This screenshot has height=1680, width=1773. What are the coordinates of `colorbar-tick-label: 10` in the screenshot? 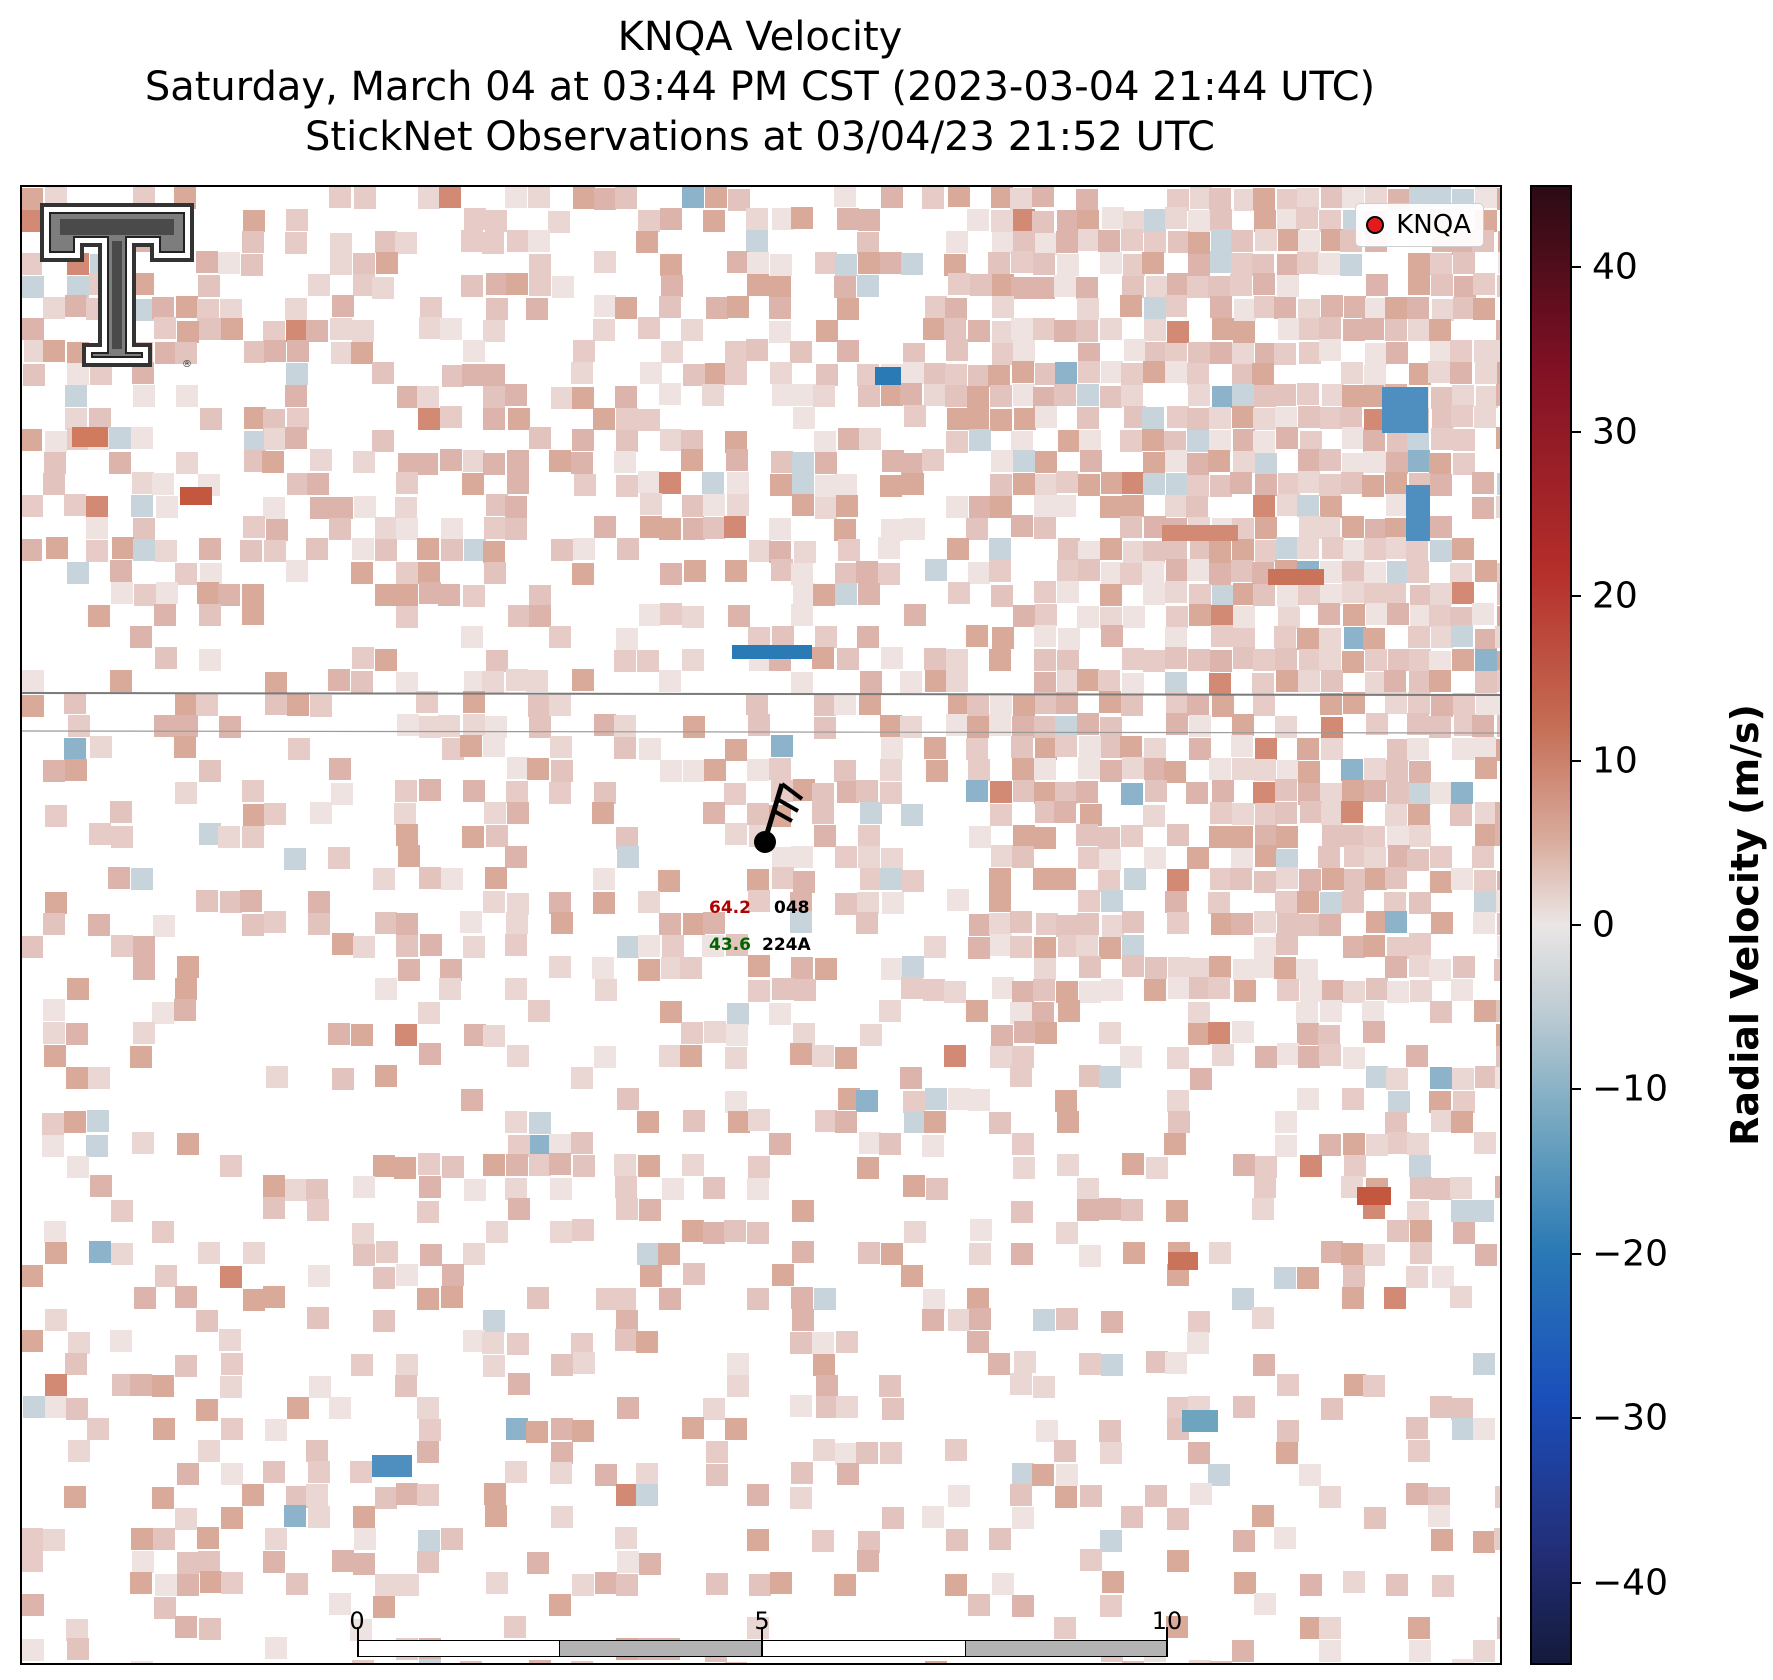 It's located at (1615, 761).